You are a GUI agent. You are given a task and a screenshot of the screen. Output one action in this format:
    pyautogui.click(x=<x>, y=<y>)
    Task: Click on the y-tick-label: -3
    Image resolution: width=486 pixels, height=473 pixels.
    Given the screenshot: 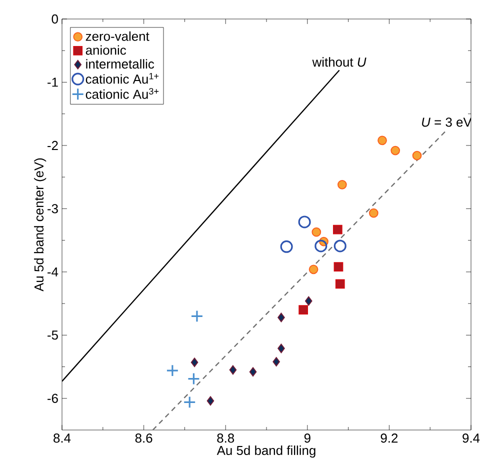 What is the action you would take?
    pyautogui.click(x=53, y=209)
    